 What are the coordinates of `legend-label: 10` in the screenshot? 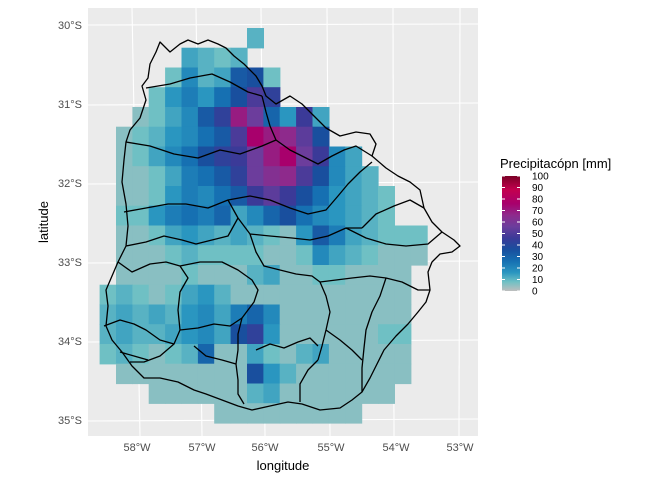 It's located at (538, 280).